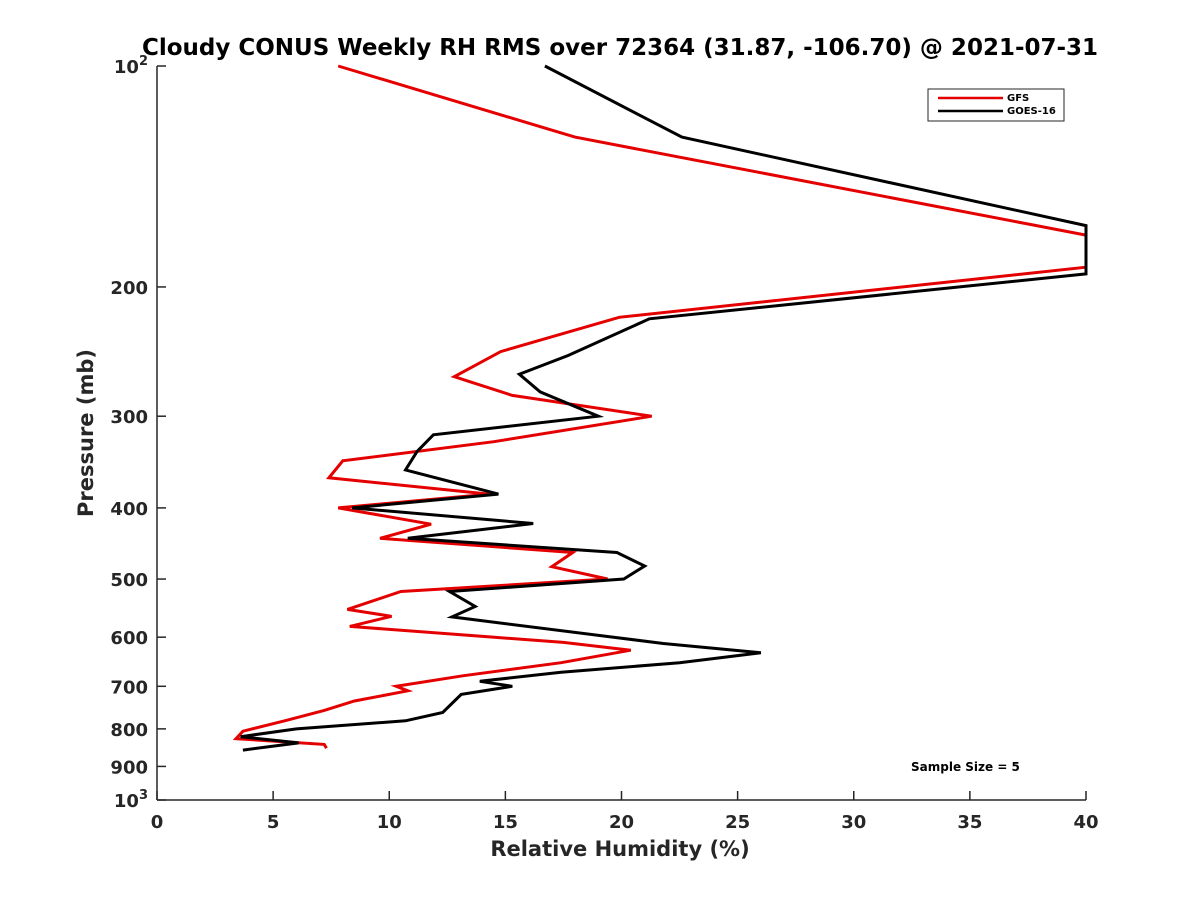 The height and width of the screenshot is (900, 1200). Describe the element at coordinates (129, 638) in the screenshot. I see `y-tick-label: 600` at that location.